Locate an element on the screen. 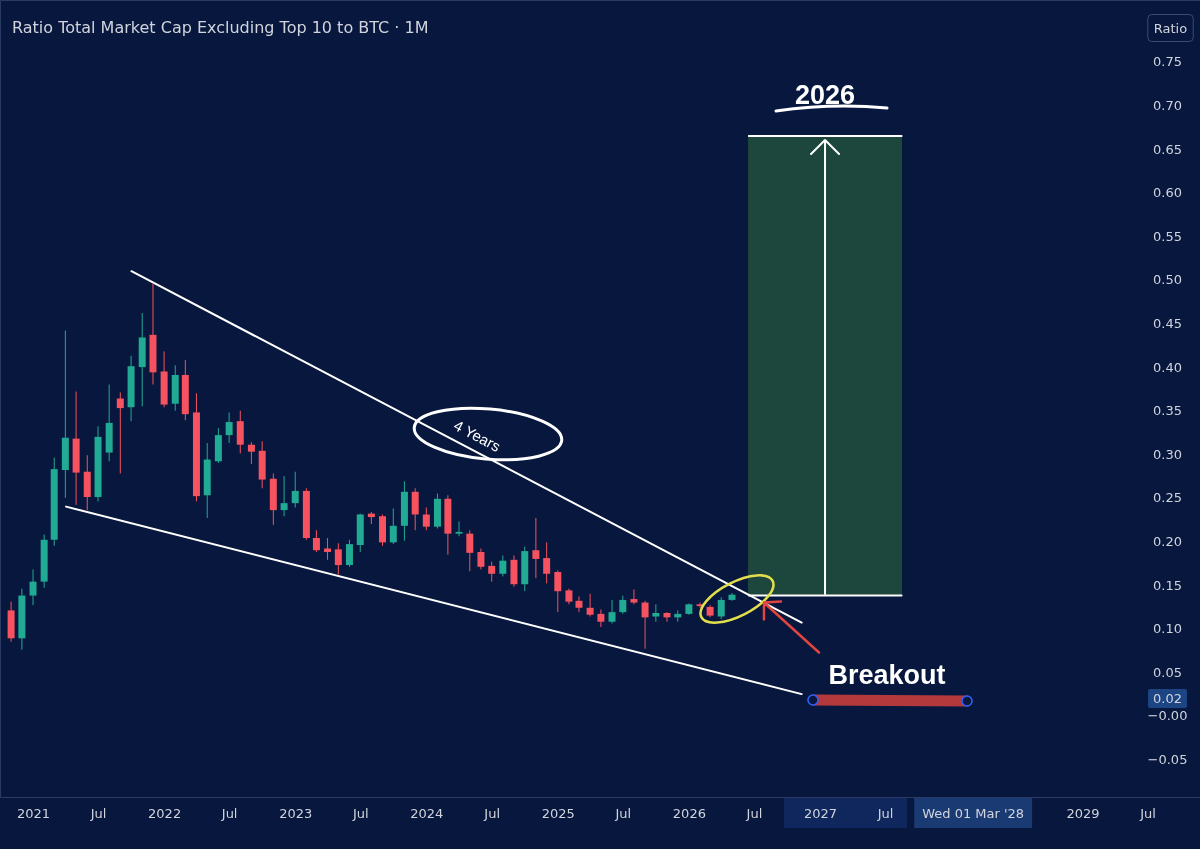 This screenshot has width=1200, height=849. x-tick-label: 2023 is located at coordinates (296, 813).